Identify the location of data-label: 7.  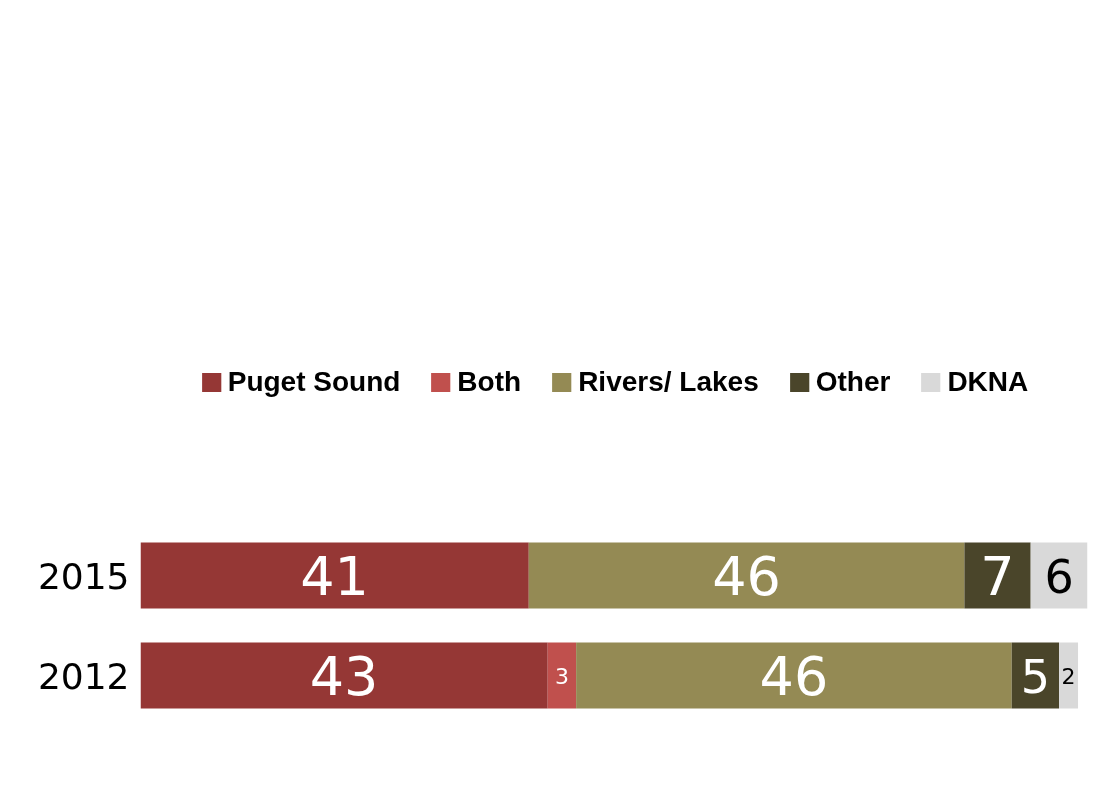
(997, 576).